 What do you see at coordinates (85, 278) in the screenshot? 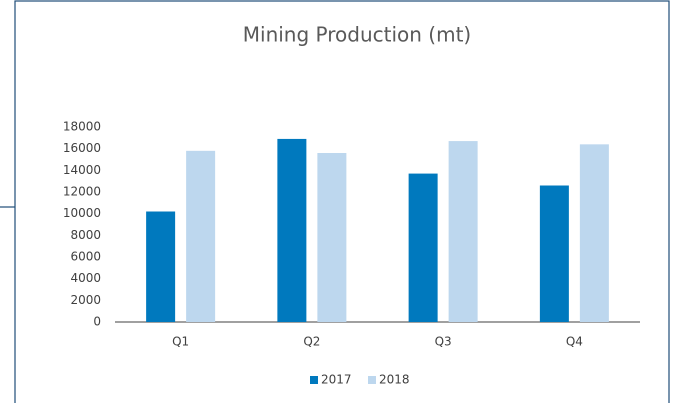
I see `y-tick-label: 4000` at bounding box center [85, 278].